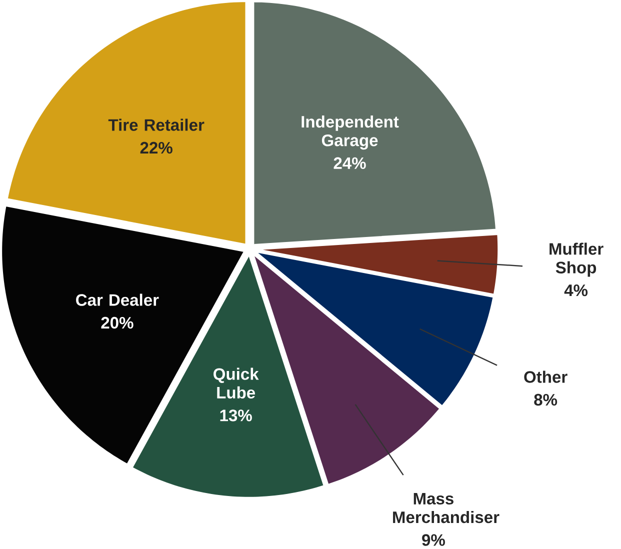 This screenshot has height=549, width=621. What do you see at coordinates (576, 290) in the screenshot?
I see `data-label: 4%` at bounding box center [576, 290].